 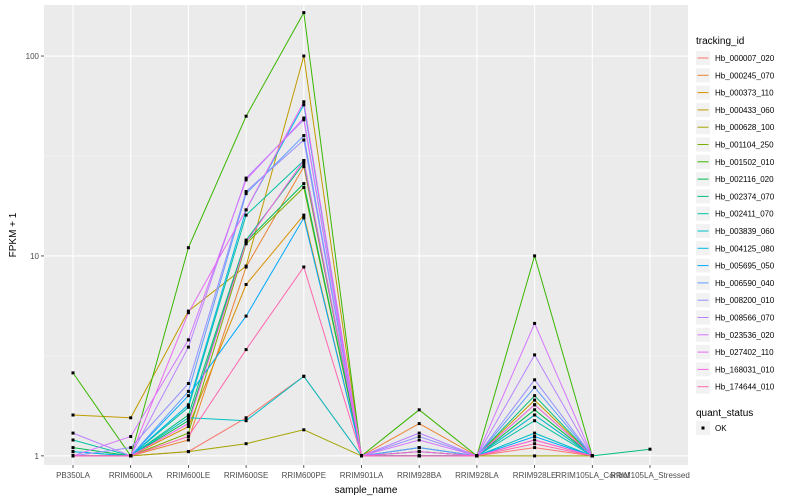 I want to click on legend-label: Hb_008200_010, so click(x=745, y=300).